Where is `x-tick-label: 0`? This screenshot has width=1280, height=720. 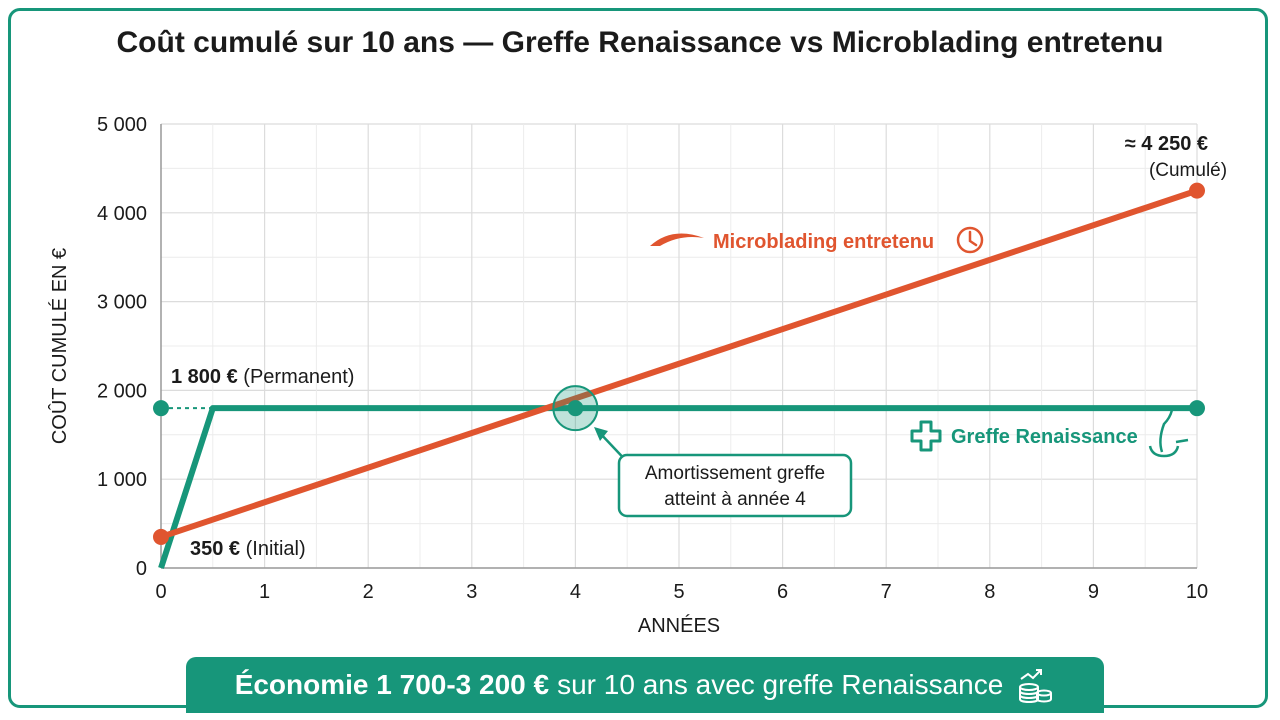 x-tick-label: 0 is located at coordinates (160, 592).